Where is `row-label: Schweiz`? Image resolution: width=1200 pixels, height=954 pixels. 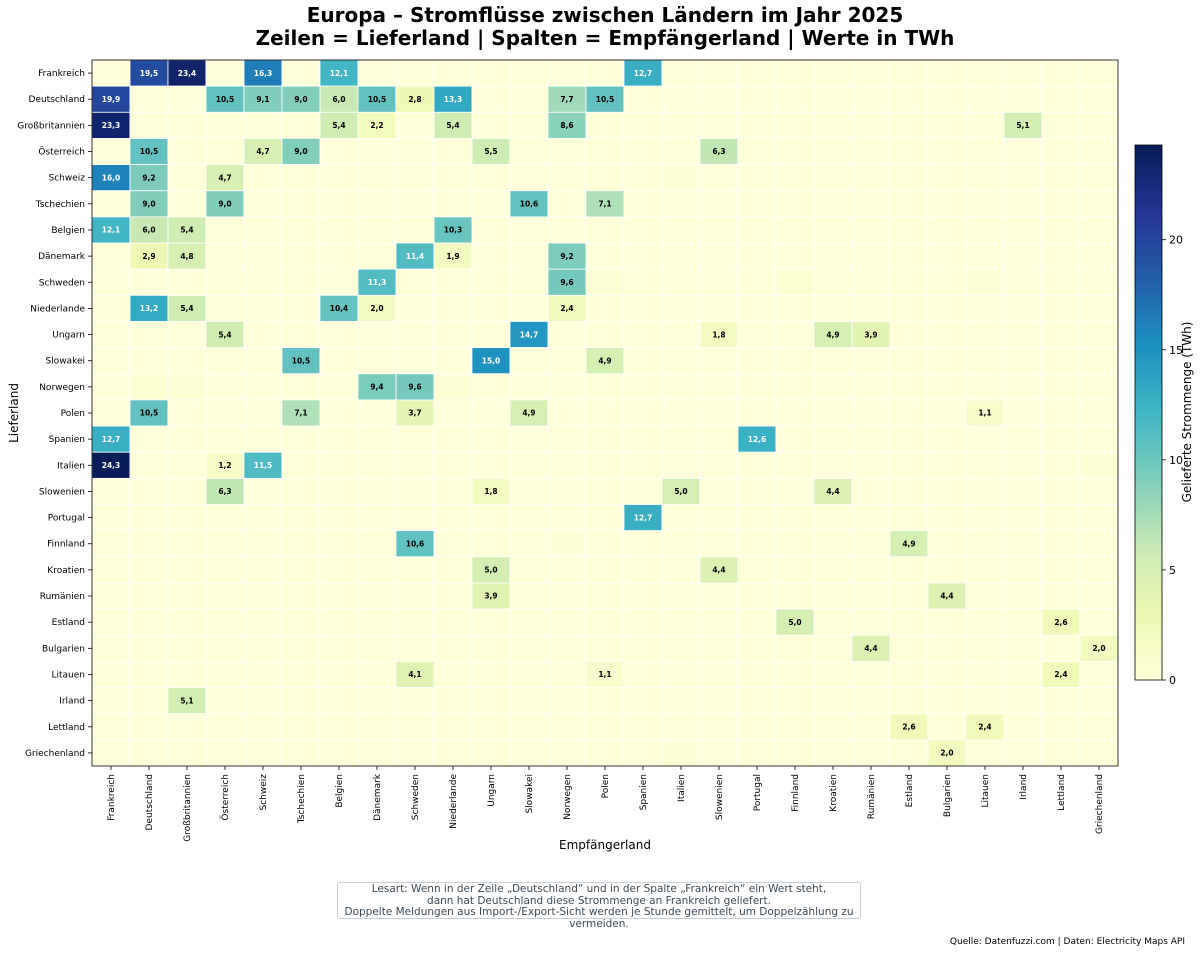
row-label: Schweiz is located at coordinates (67, 179).